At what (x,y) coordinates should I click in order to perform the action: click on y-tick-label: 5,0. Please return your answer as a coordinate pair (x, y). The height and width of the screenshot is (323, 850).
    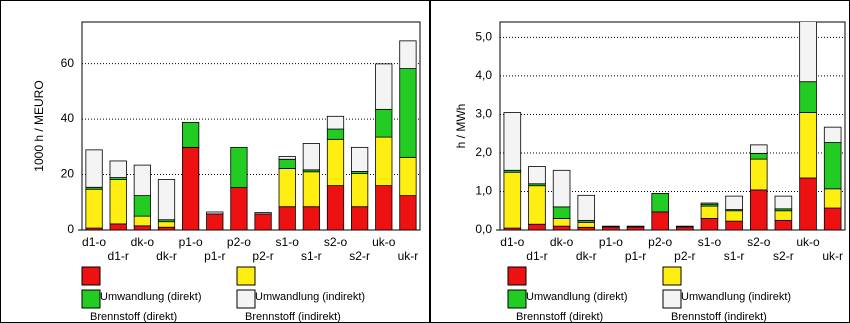
    Looking at the image, I should click on (483, 37).